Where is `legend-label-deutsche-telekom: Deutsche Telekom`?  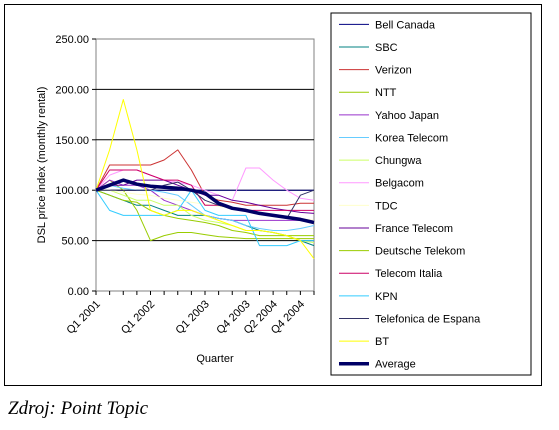 legend-label-deutsche-telekom: Deutsche Telekom is located at coordinates (420, 252).